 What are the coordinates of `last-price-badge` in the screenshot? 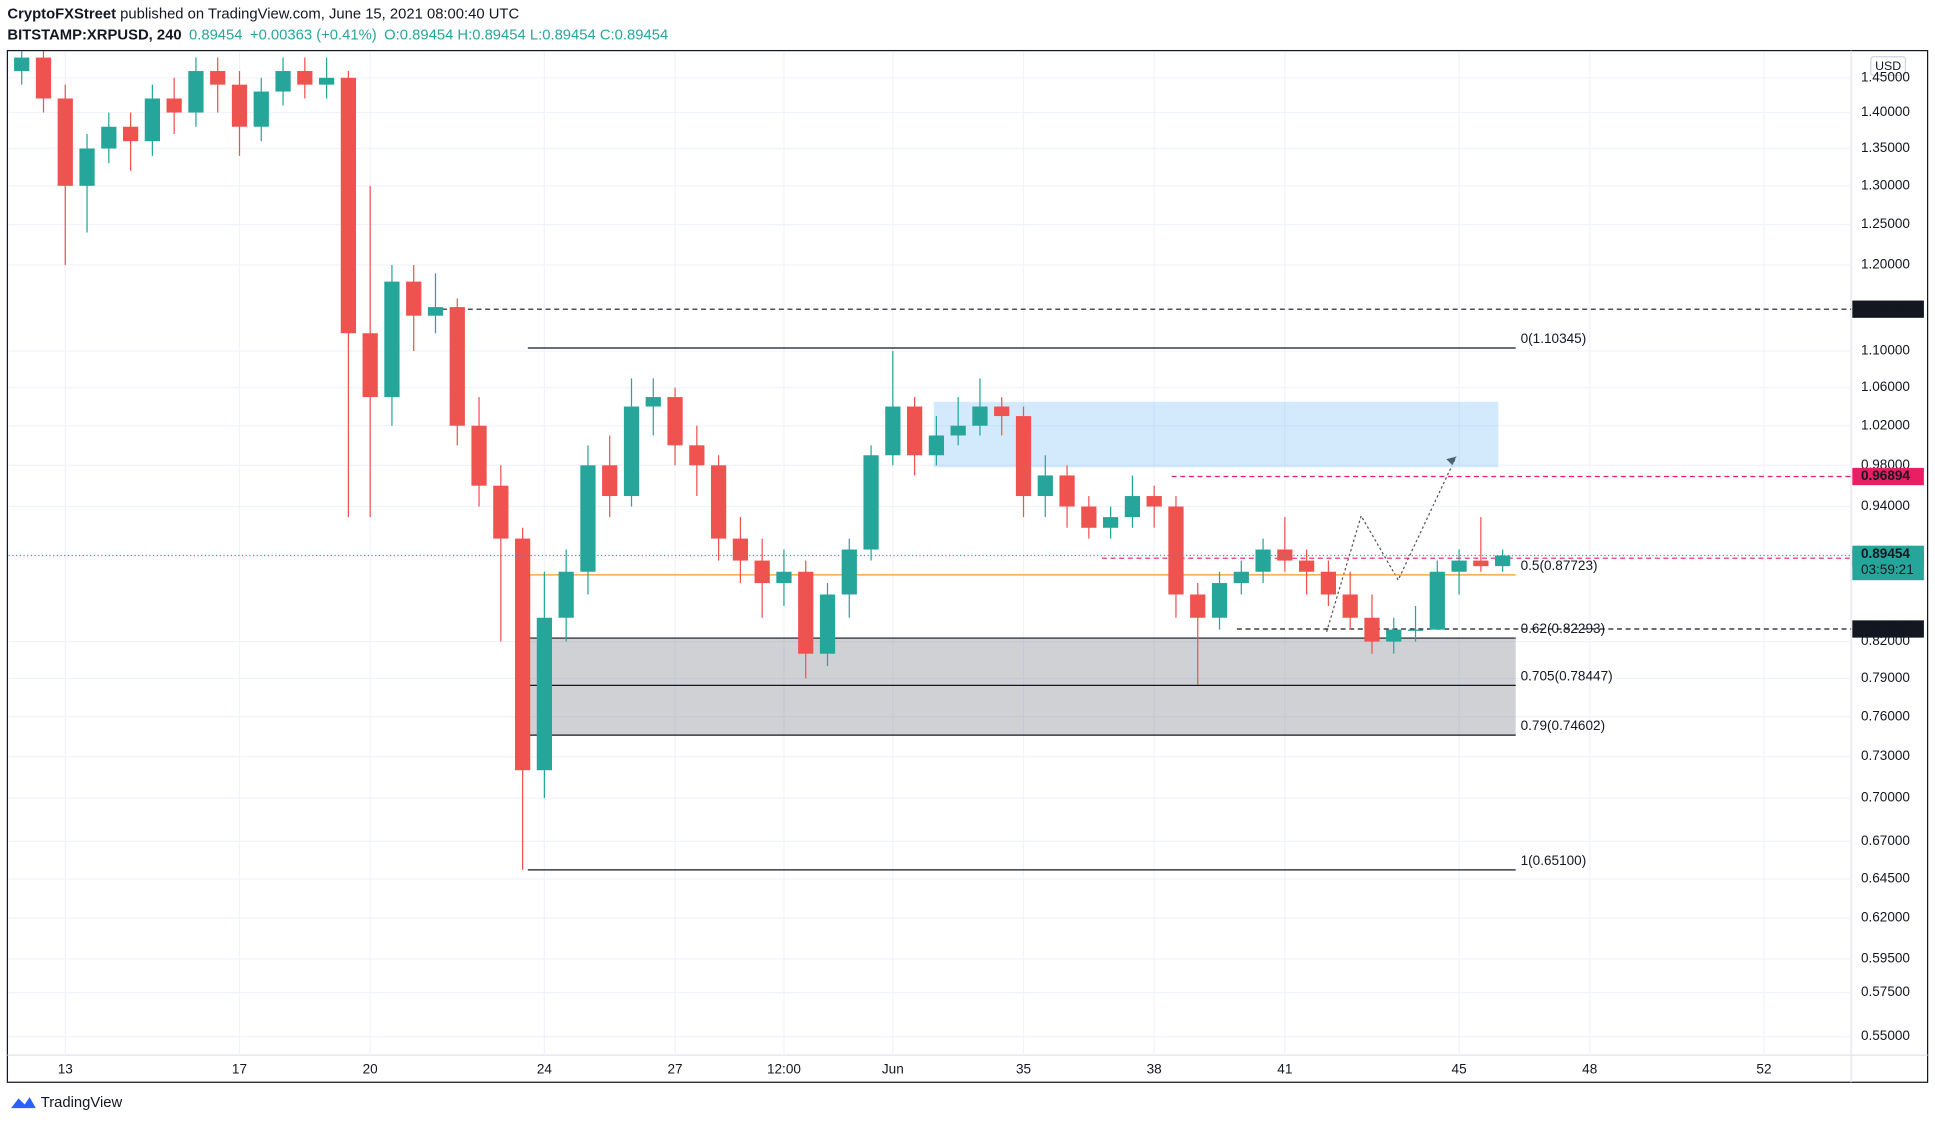 It's located at (1888, 563).